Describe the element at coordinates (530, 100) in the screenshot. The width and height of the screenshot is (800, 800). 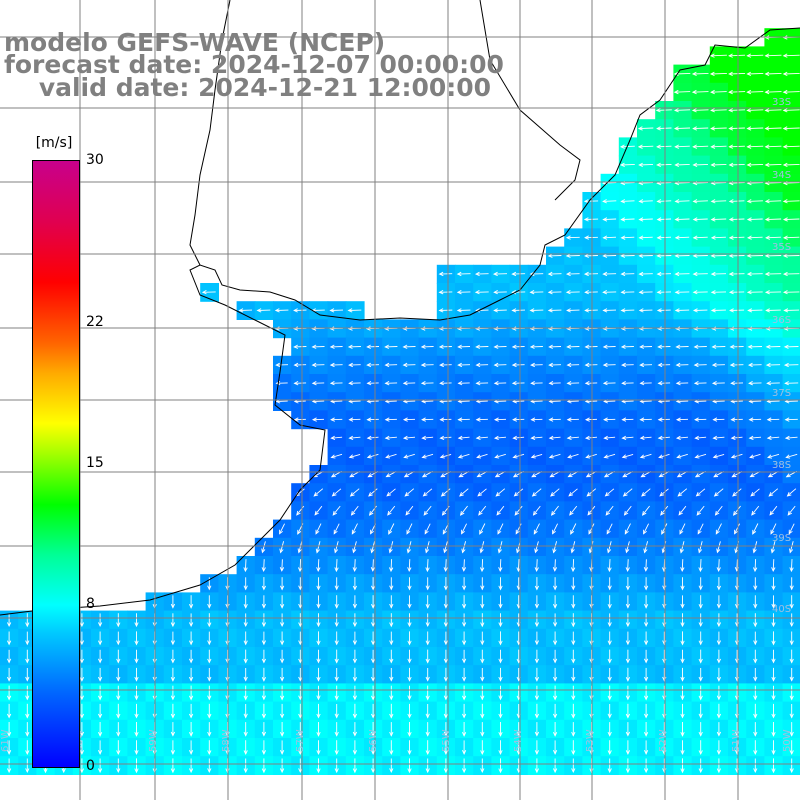
I see `border-line` at that location.